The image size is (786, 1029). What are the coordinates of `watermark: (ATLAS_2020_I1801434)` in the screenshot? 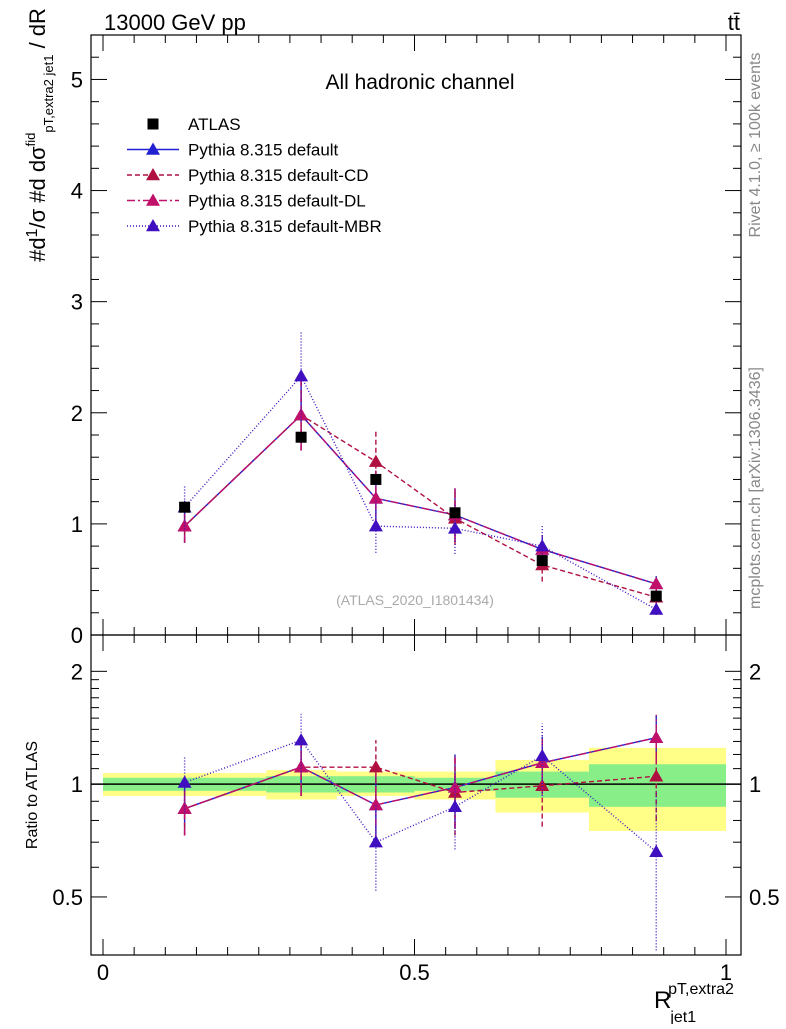 It's located at (415, 600).